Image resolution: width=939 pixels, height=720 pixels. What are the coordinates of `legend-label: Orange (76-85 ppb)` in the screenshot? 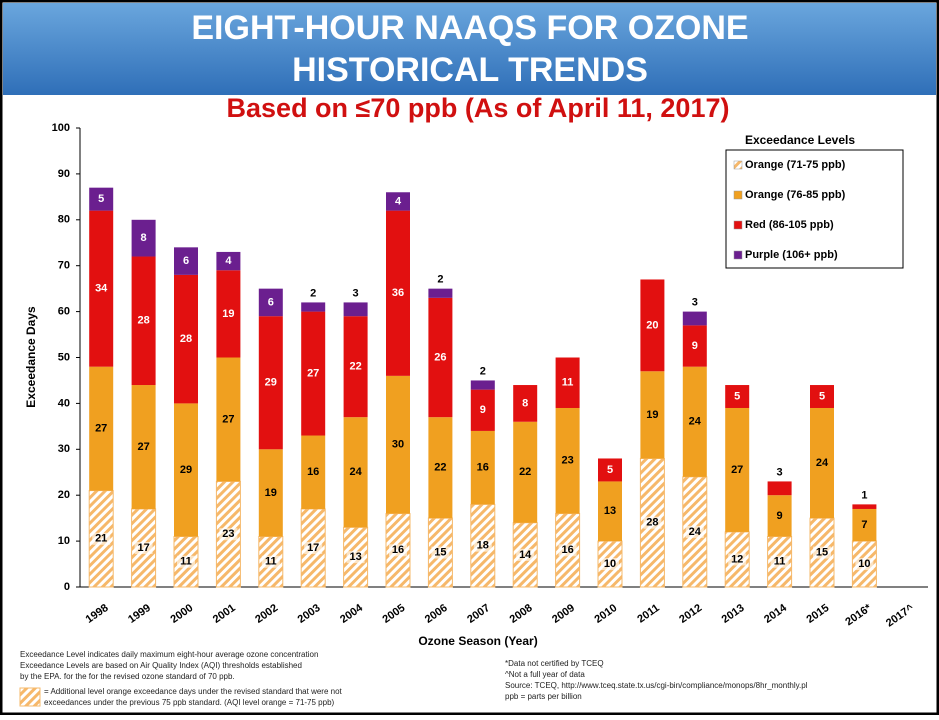 It's located at (795, 195).